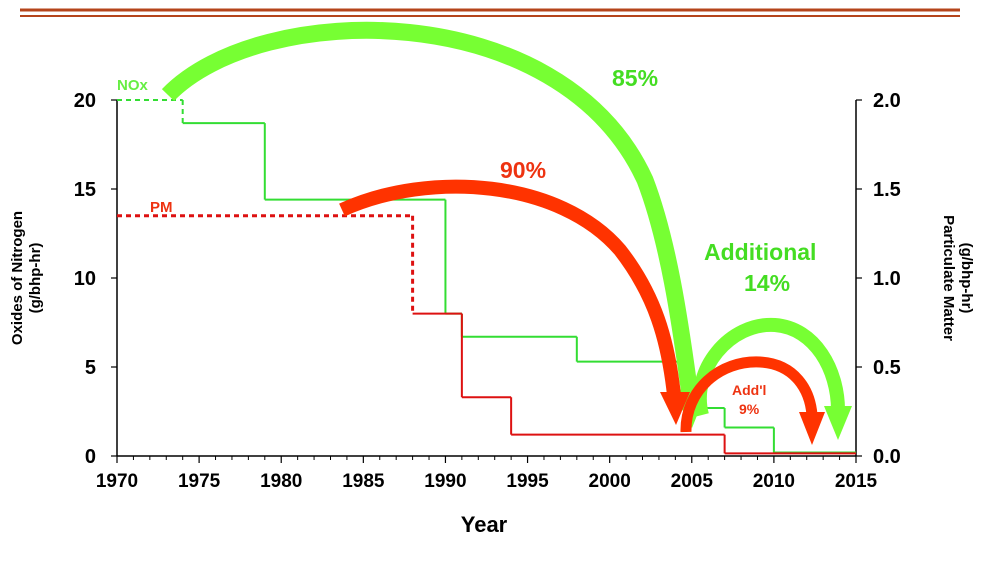 This screenshot has width=988, height=561. I want to click on nox-series-dashed, so click(150, 111).